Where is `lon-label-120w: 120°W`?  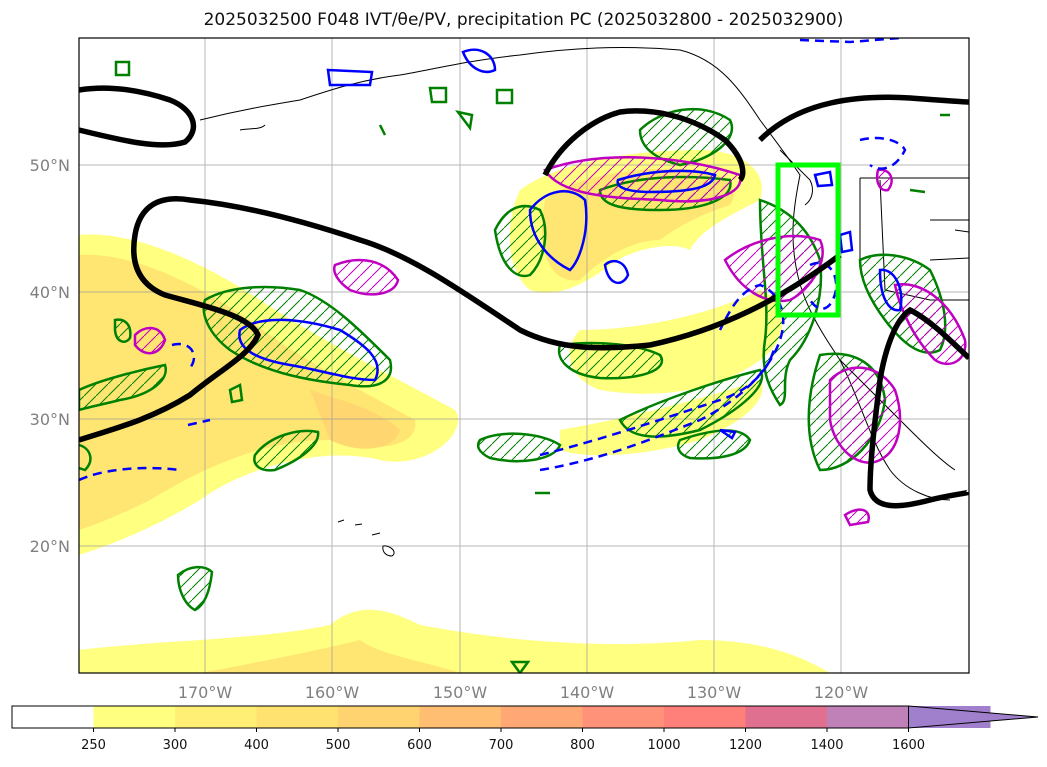 lon-label-120w: 120°W is located at coordinates (841, 692).